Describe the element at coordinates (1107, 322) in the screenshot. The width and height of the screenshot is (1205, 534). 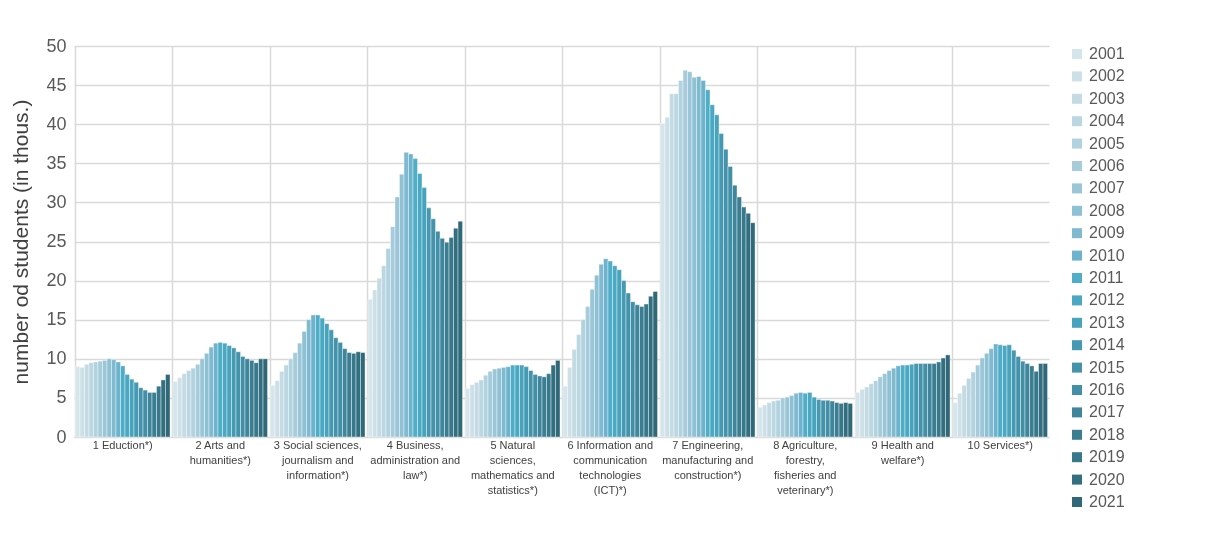
I see `legend-label: 2013` at that location.